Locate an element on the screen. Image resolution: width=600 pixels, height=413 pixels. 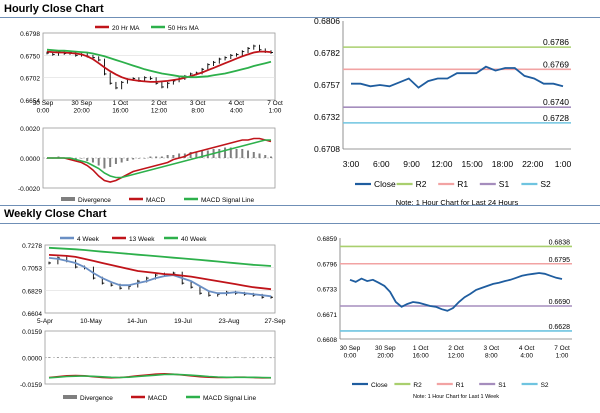
weekly-price-xtick-label: 5-Apr is located at coordinates (45, 321).